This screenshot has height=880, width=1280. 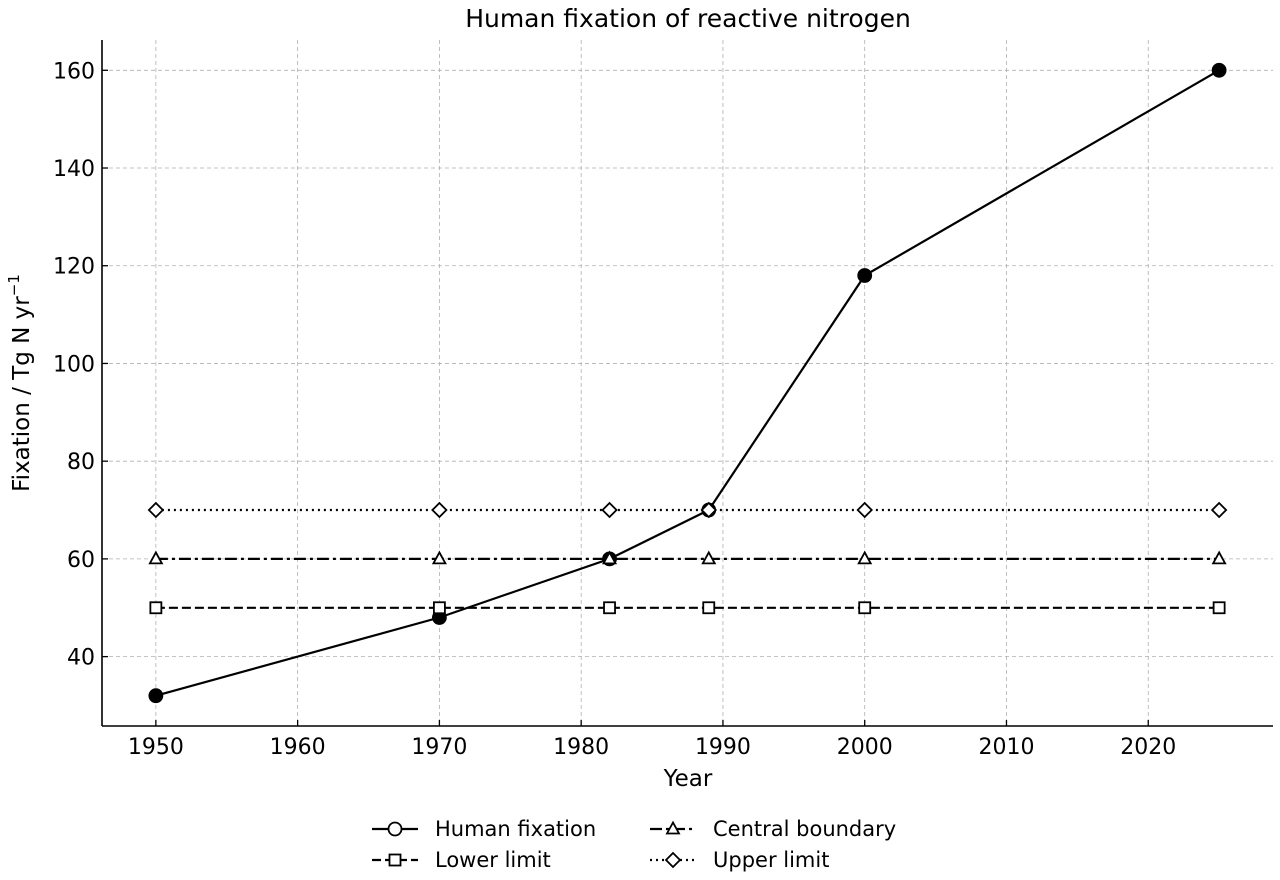 What do you see at coordinates (81, 462) in the screenshot?
I see `y-tick-label-80: 80` at bounding box center [81, 462].